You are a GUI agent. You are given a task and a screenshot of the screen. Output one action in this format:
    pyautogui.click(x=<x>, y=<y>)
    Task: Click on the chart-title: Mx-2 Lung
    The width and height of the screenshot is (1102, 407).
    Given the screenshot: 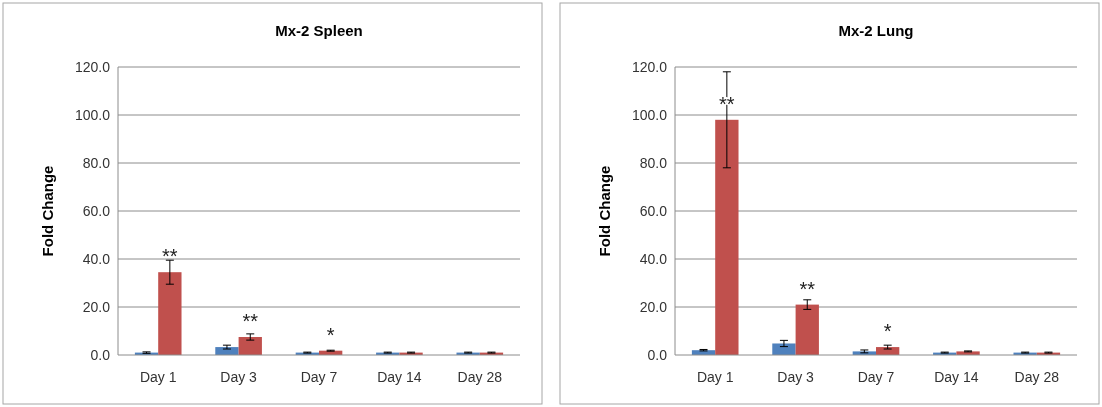 What is the action you would take?
    pyautogui.click(x=876, y=30)
    